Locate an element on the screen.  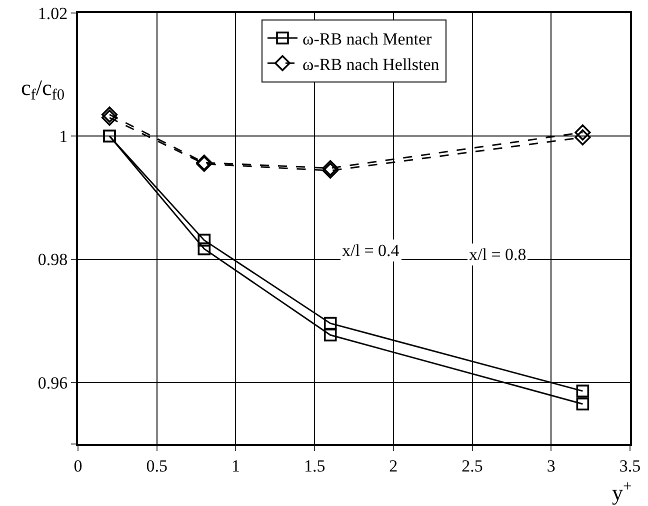
x-tick-label: 1.5 is located at coordinates (315, 466).